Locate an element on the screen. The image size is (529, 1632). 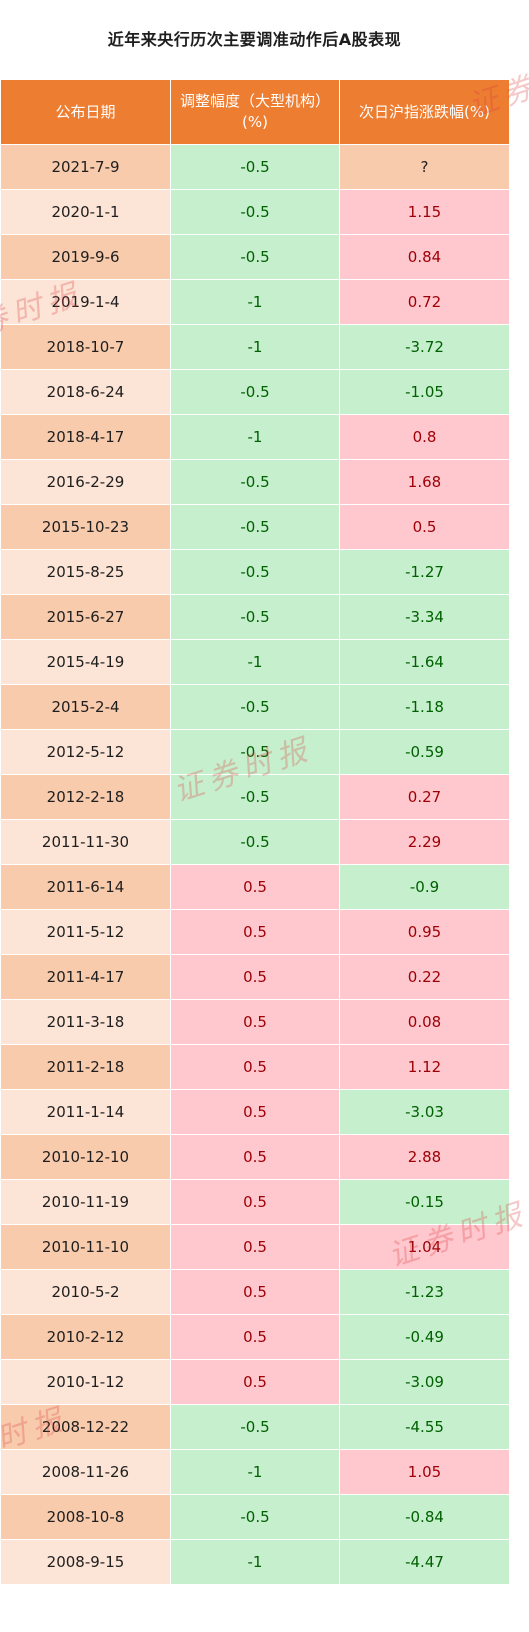
cell-next-day-change: -0.49 is located at coordinates (424, 1337).